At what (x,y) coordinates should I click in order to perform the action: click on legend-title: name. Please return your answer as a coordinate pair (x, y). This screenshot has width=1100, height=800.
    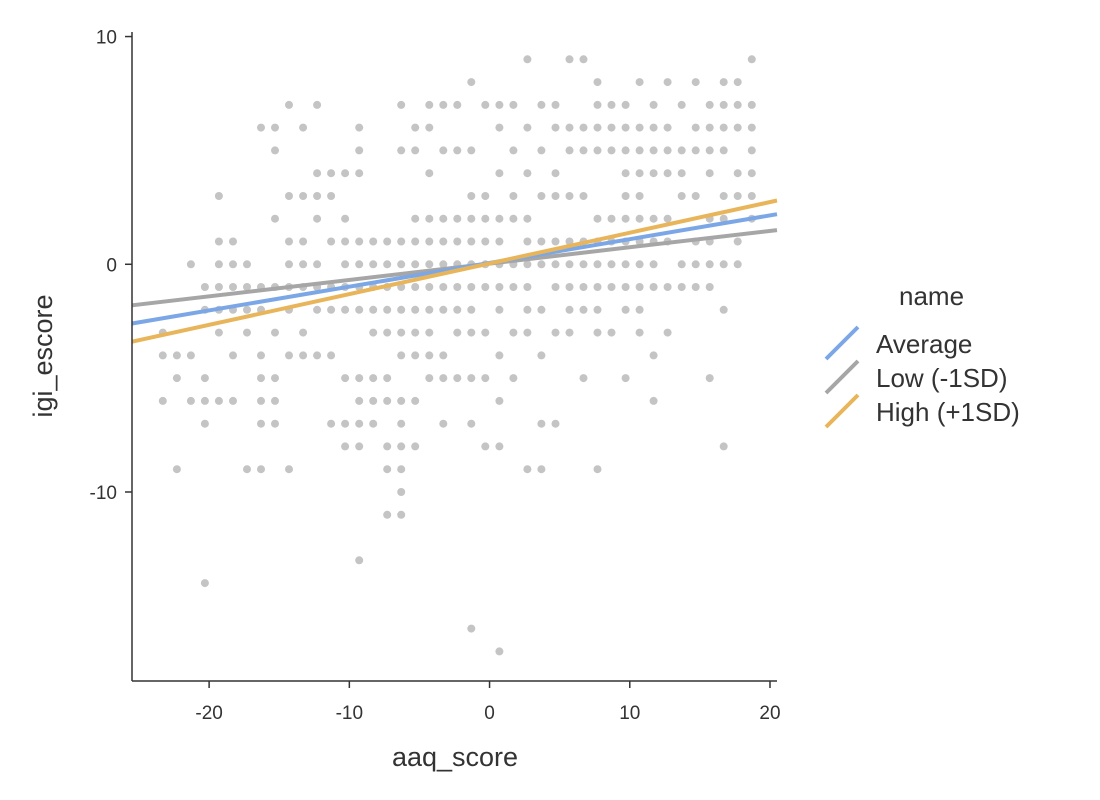
    Looking at the image, I should click on (931, 296).